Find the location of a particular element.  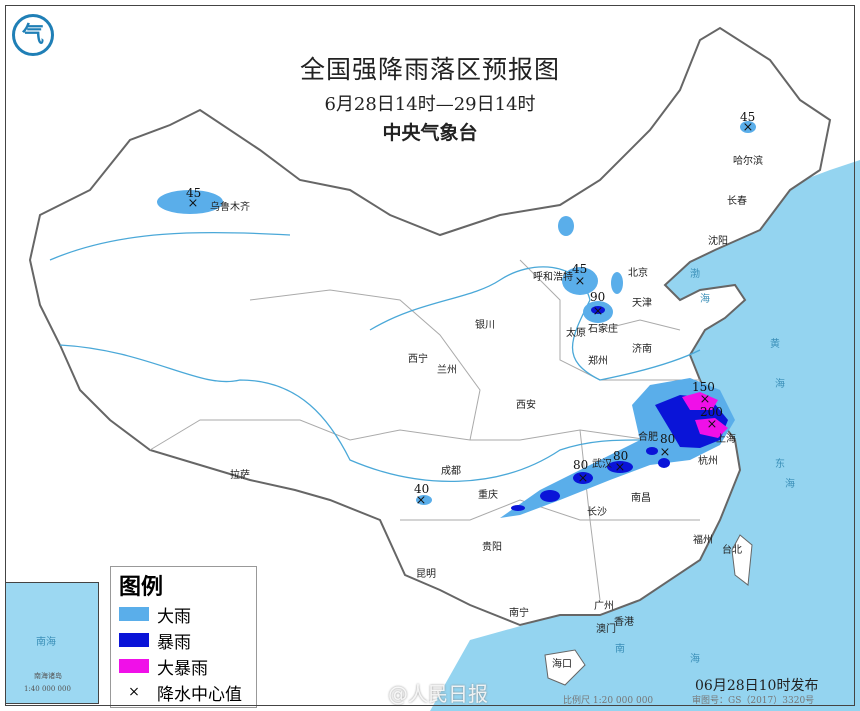

city-label: 哈尔滨 is located at coordinates (748, 161).